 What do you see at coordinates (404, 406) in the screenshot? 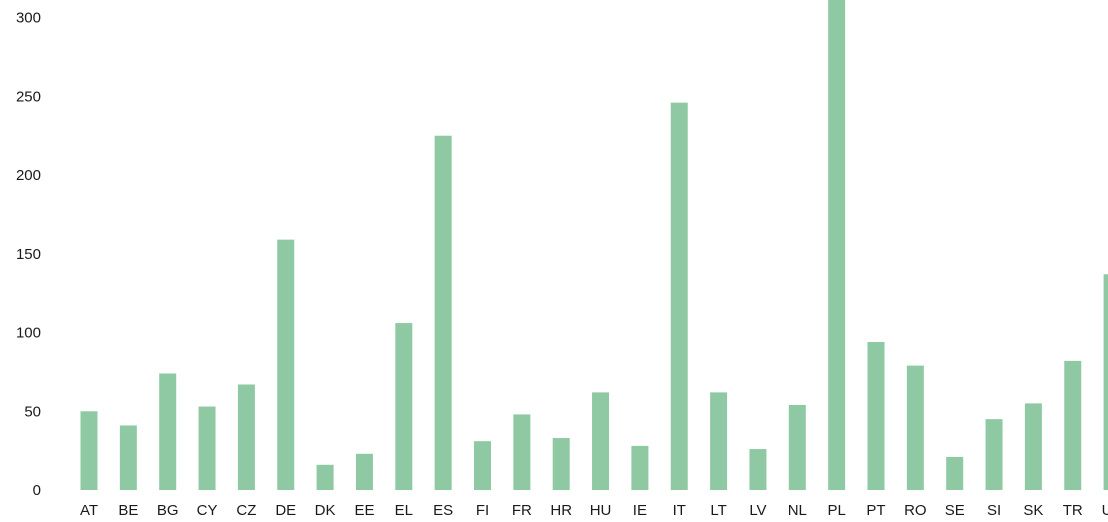
I see `bar-el` at bounding box center [404, 406].